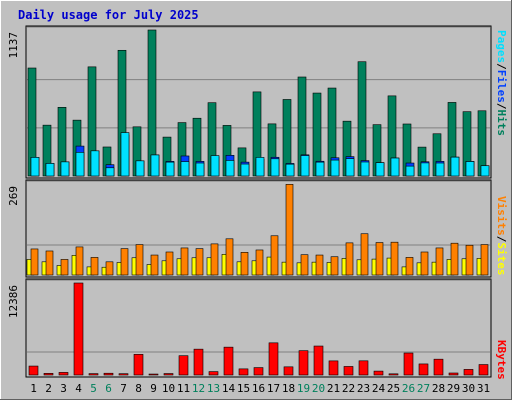 This screenshot has width=512, height=400. I want to click on x-tick-label: 7, so click(123, 388).